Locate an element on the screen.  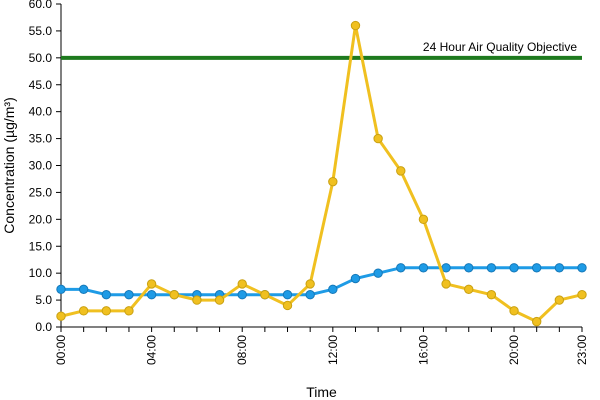
y-tick-label: 45.0 is located at coordinates (41, 85).